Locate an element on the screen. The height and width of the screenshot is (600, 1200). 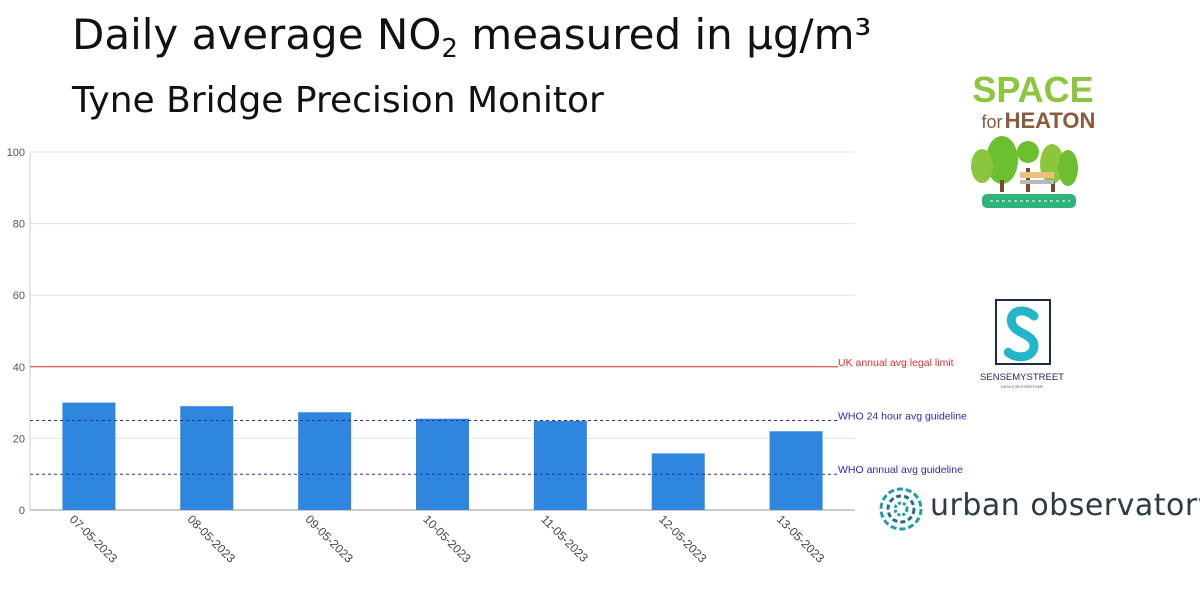
sensemystreet-text: SENSEMYSTREET is located at coordinates (1022, 377).